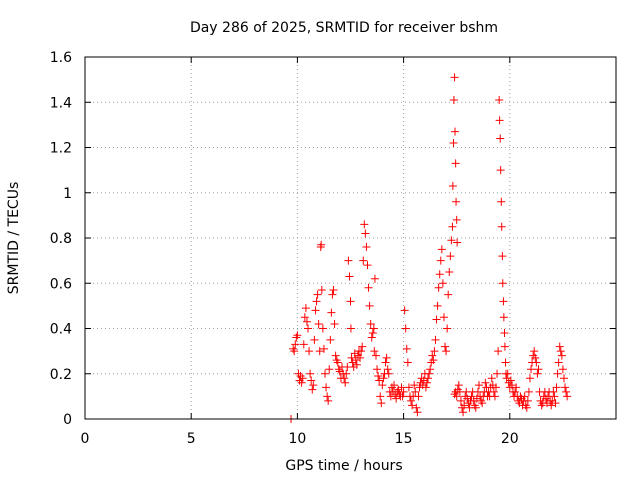  I want to click on x-tick-label: 10, so click(297, 439).